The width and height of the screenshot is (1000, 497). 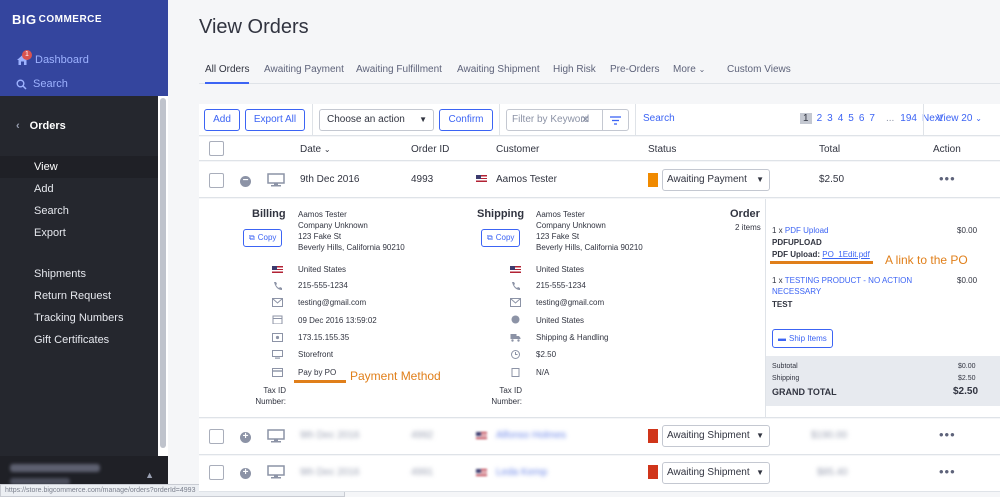 What do you see at coordinates (959, 118) in the screenshot?
I see `view-per-page-select: View 20 ⌄` at bounding box center [959, 118].